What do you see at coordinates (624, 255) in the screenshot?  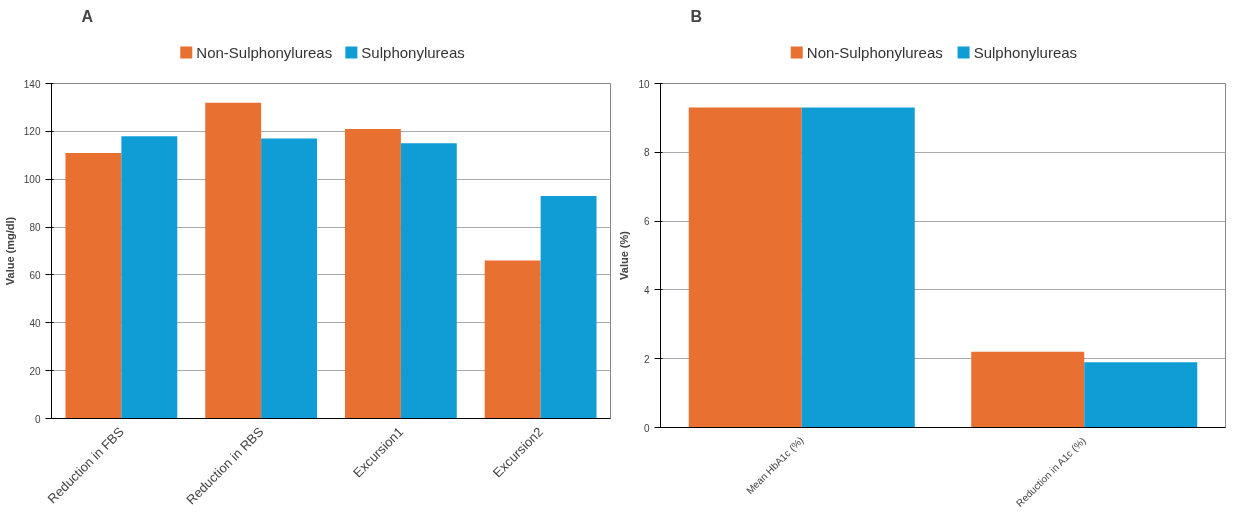 I see `y-axis-title: Value (%)` at bounding box center [624, 255].